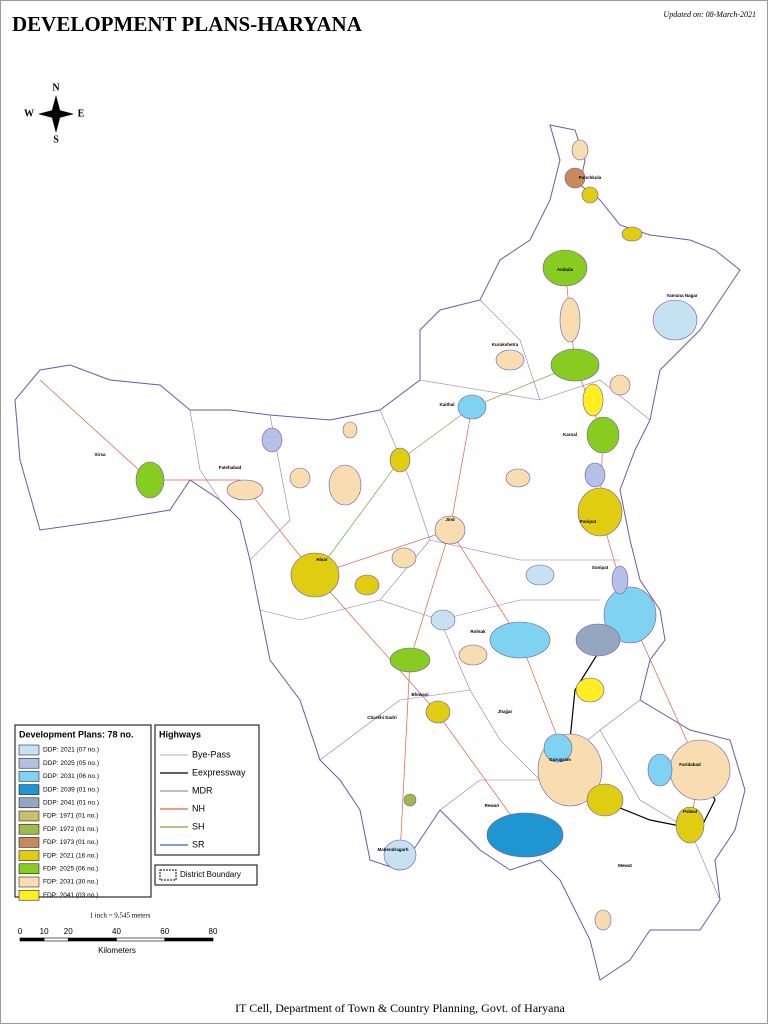 The width and height of the screenshot is (768, 1024). I want to click on place-label: Bhiwani, so click(419, 694).